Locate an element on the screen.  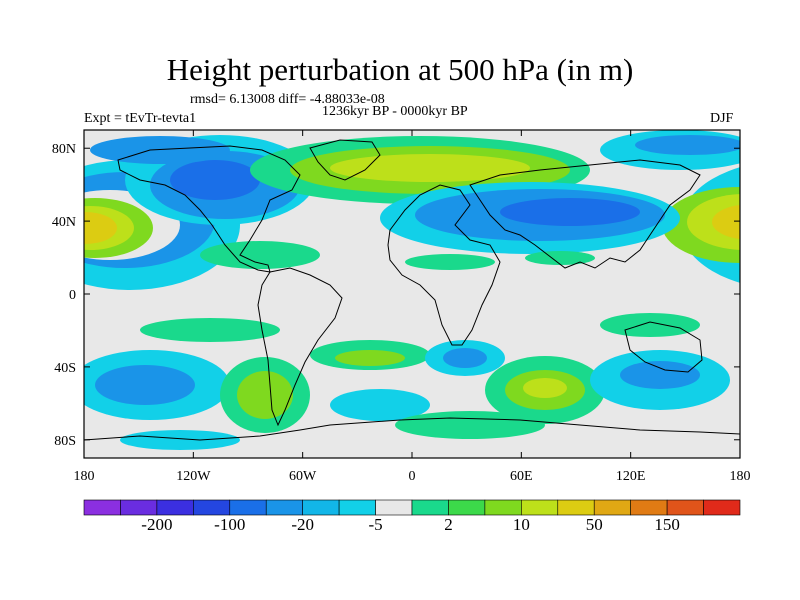
x-tick-label: 120W is located at coordinates (193, 476).